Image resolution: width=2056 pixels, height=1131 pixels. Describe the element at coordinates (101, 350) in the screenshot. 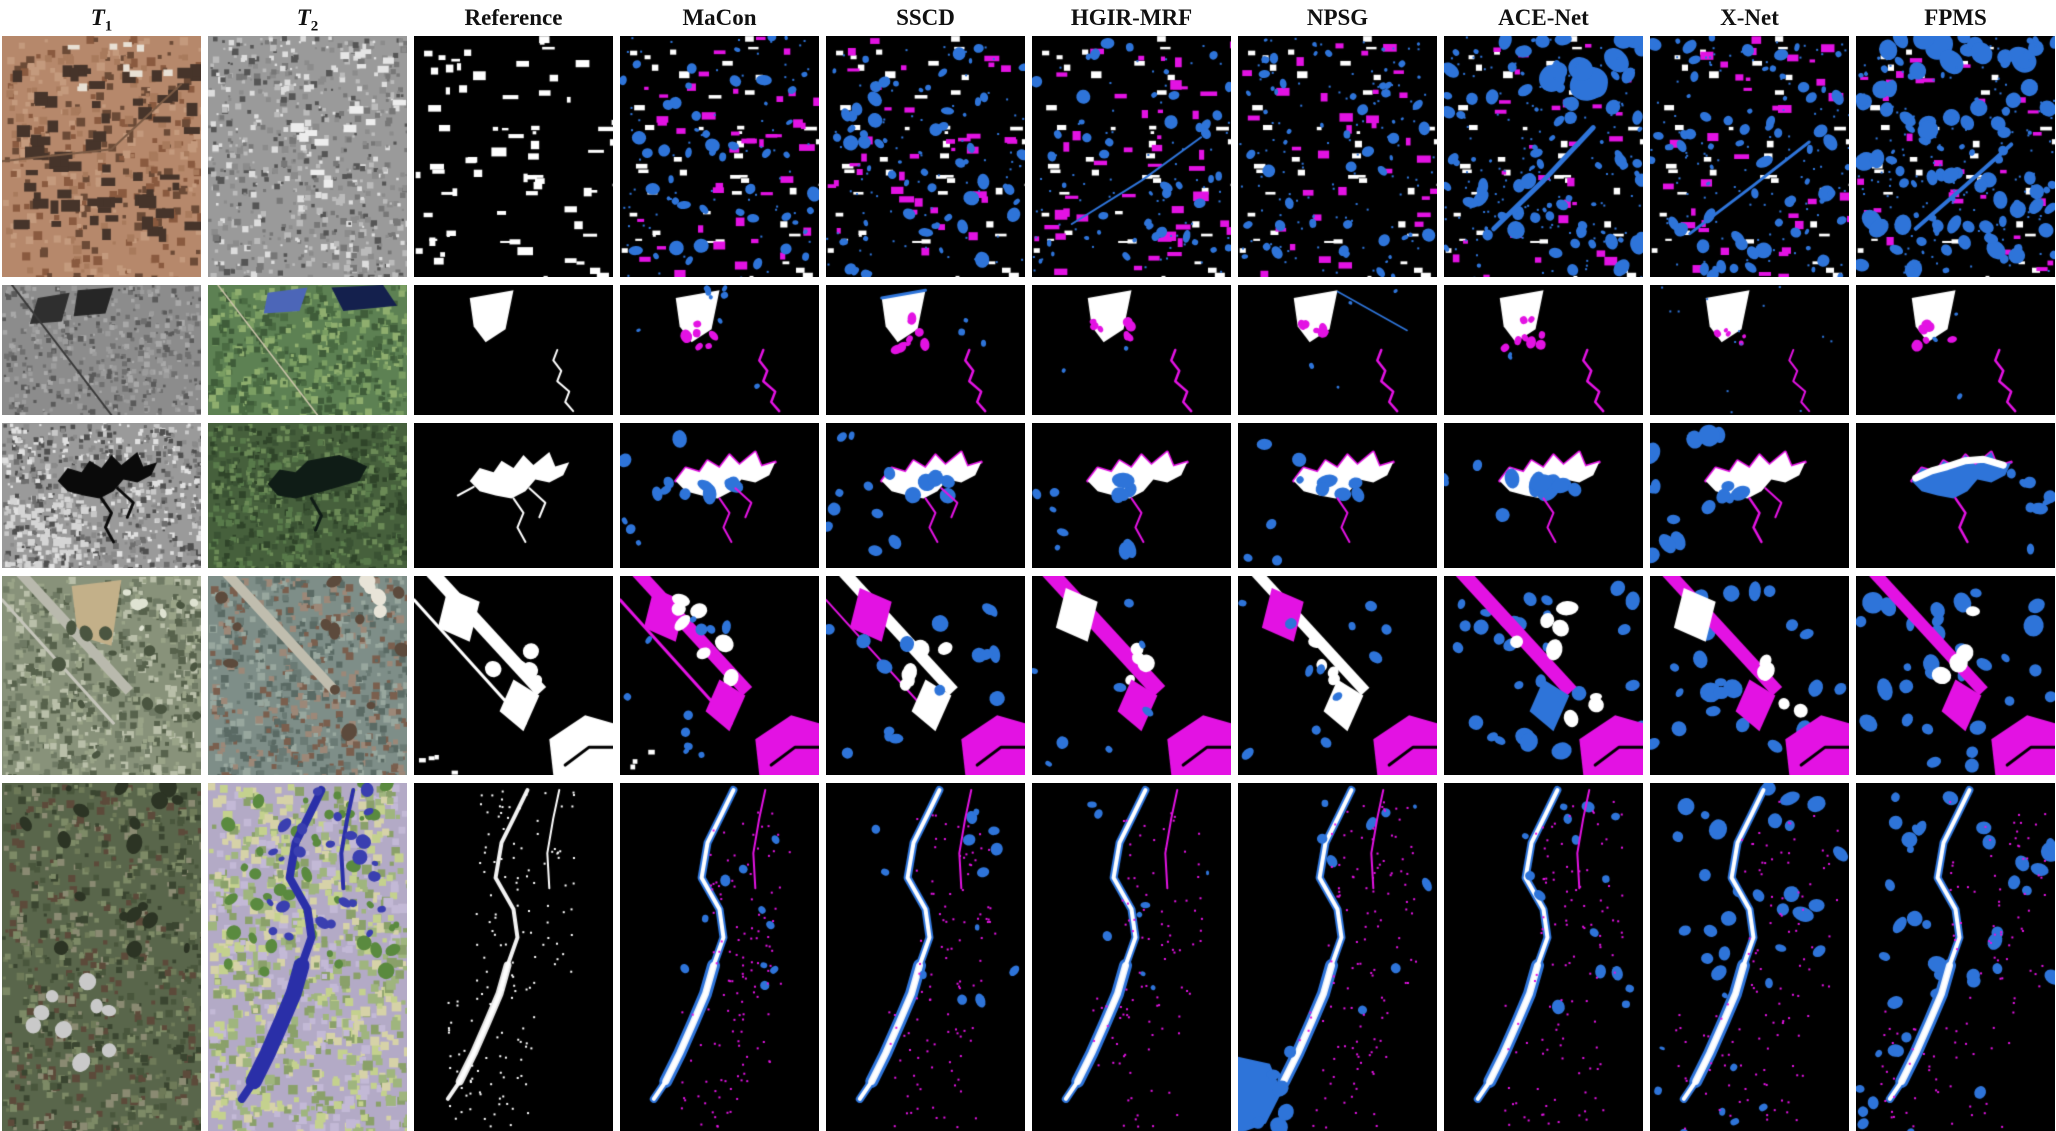

I see `t1-satellite-image-row2` at that location.